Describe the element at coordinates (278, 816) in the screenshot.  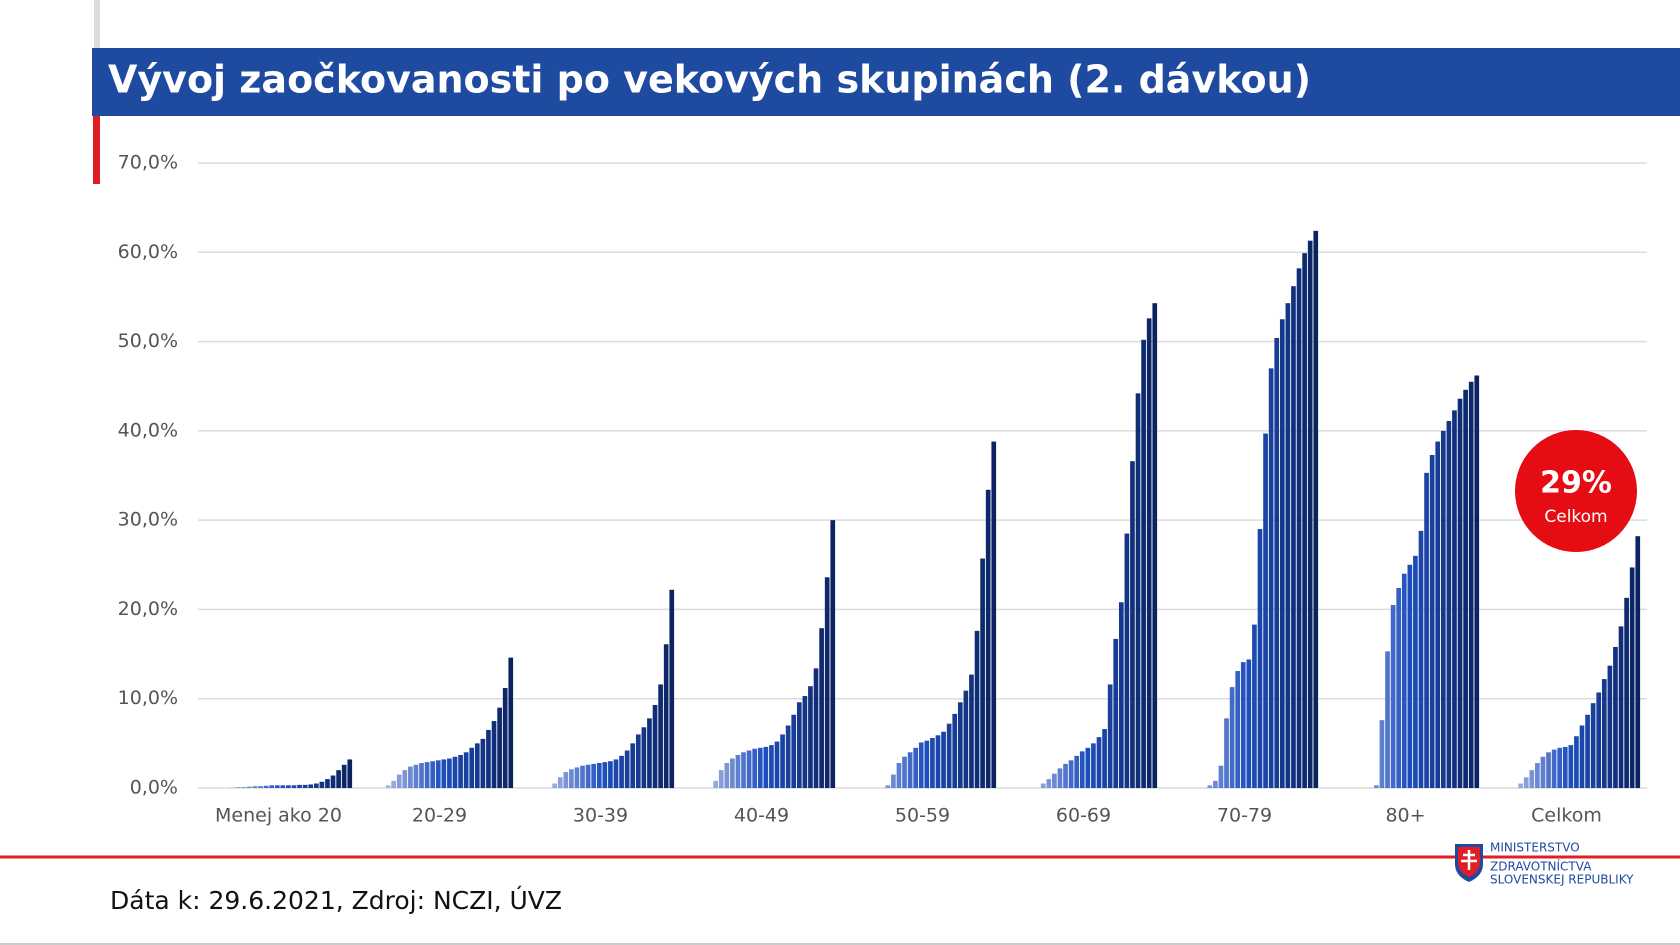
I see `x-tick-label: Menej ako 20` at that location.